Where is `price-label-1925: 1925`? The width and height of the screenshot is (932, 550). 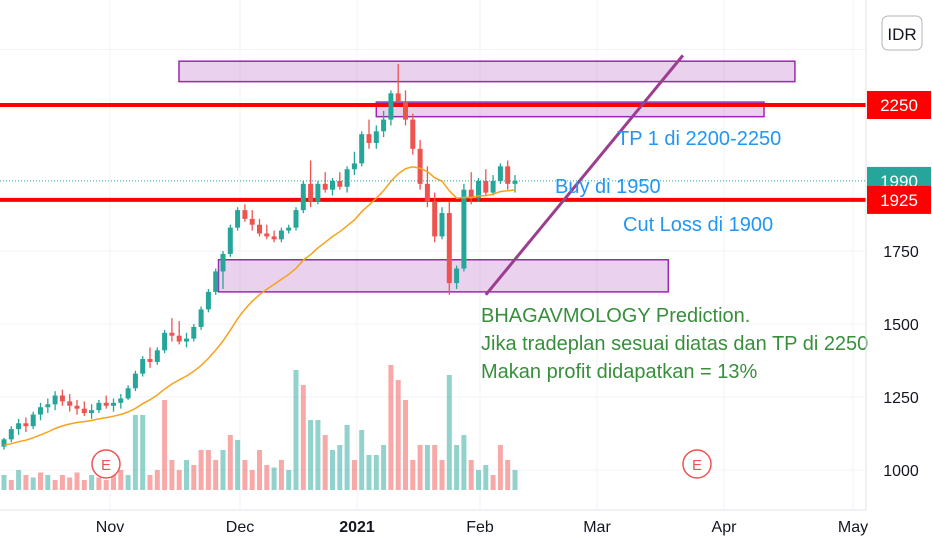 price-label-1925: 1925 is located at coordinates (899, 200).